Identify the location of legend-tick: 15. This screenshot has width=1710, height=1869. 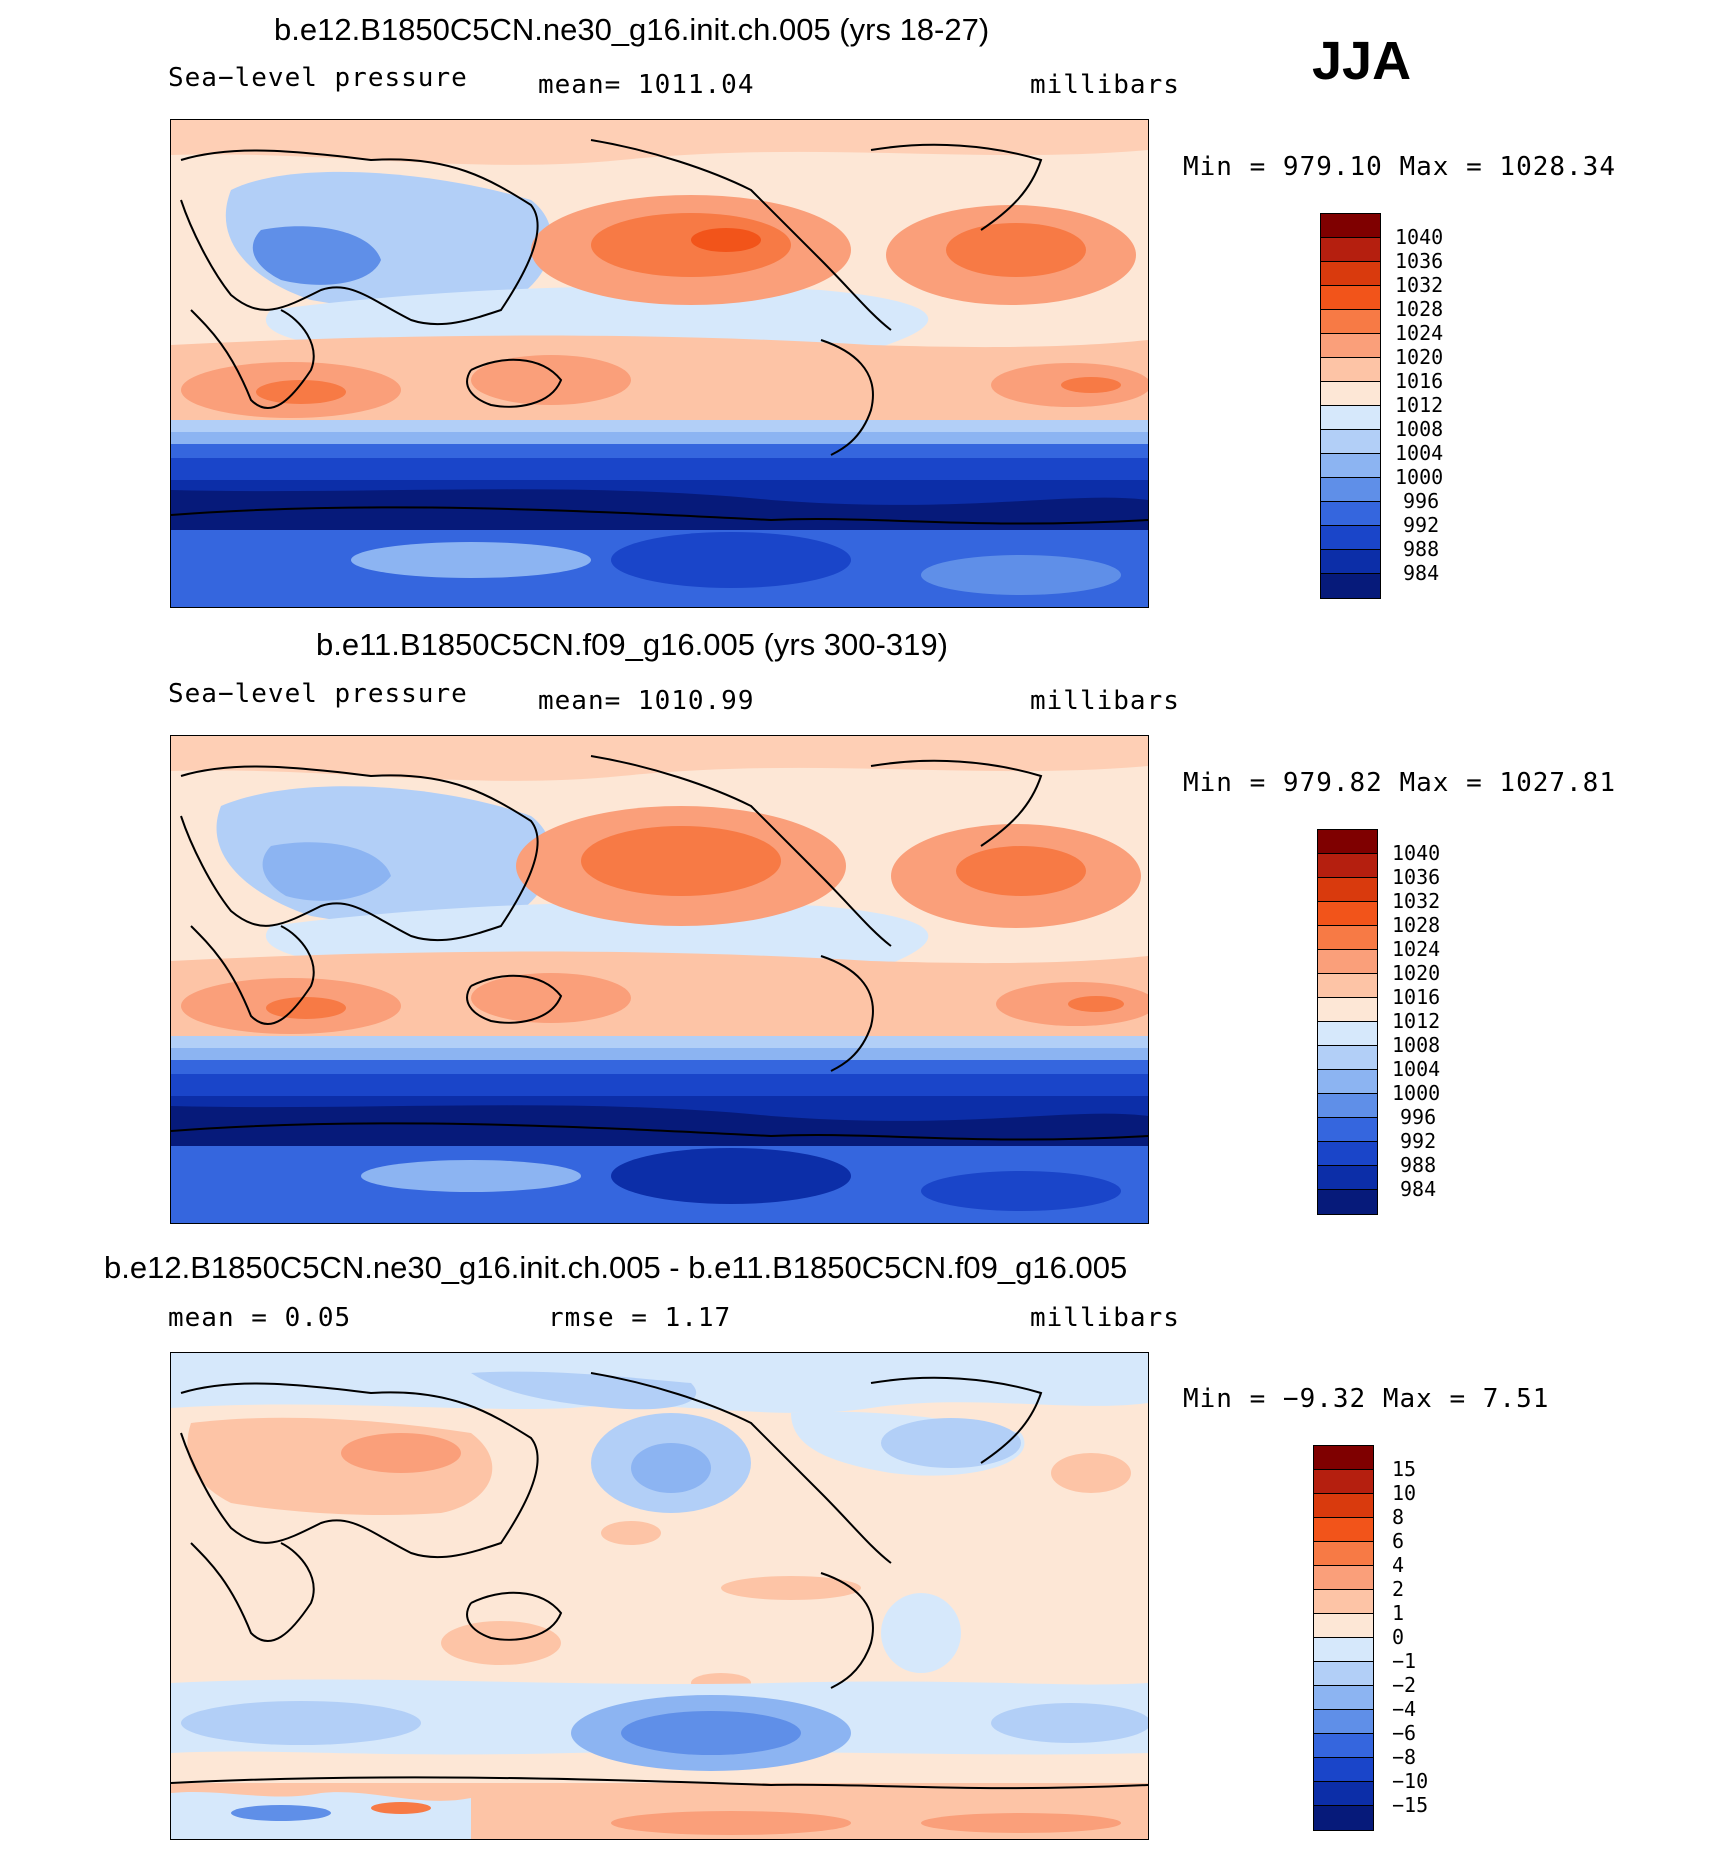
(1404, 1469).